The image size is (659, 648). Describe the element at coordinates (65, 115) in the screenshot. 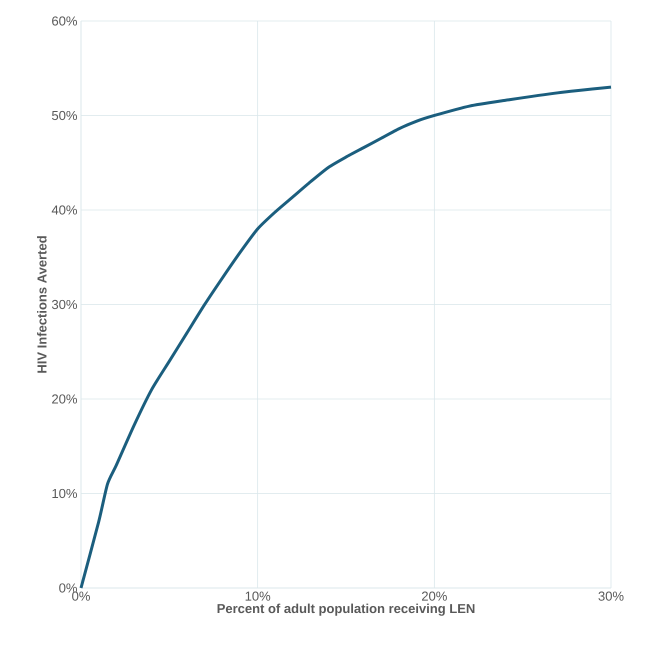

I see `y-tick-label: 50%` at that location.